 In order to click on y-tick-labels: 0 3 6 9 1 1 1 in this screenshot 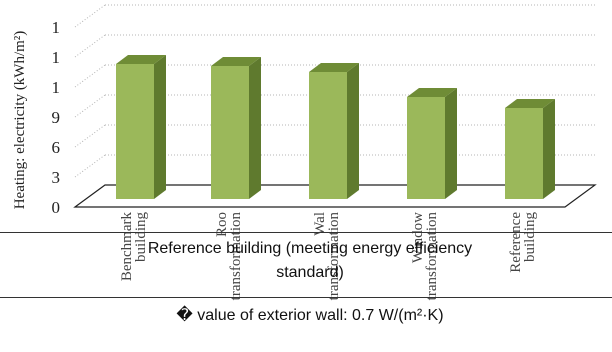, I will do `click(56, 117)`.